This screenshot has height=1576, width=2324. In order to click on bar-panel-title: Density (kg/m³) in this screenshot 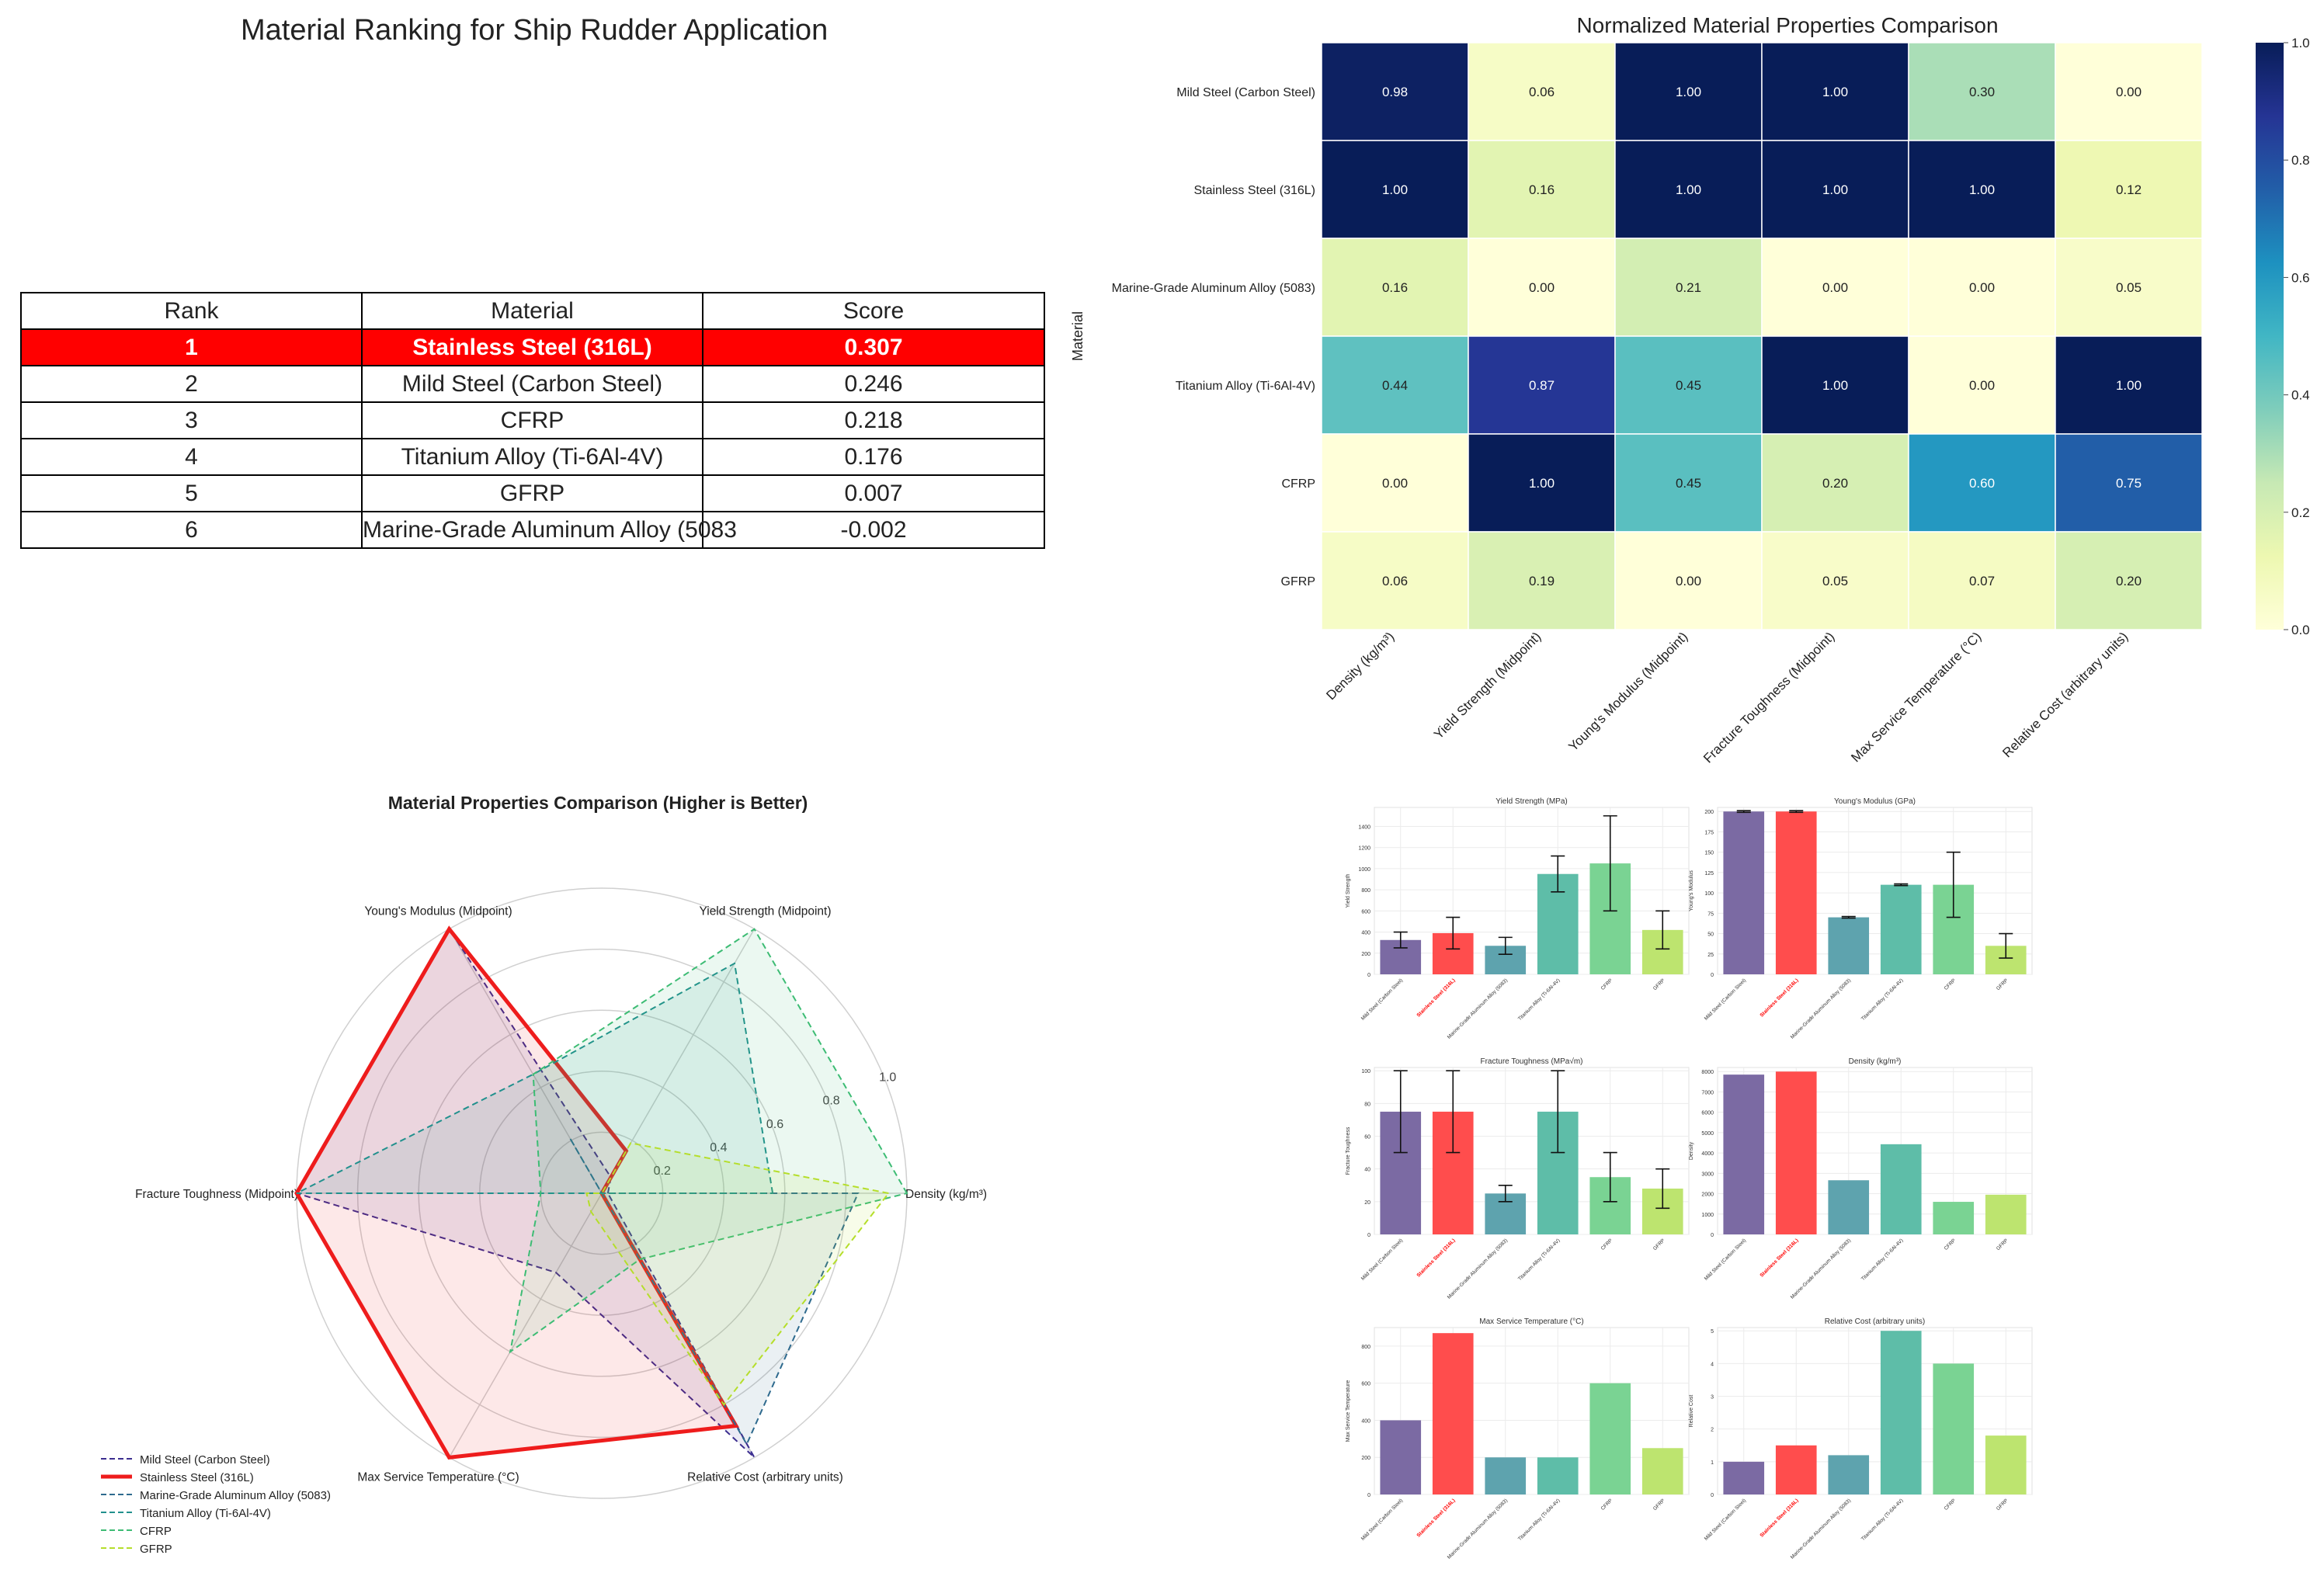, I will do `click(1875, 1062)`.